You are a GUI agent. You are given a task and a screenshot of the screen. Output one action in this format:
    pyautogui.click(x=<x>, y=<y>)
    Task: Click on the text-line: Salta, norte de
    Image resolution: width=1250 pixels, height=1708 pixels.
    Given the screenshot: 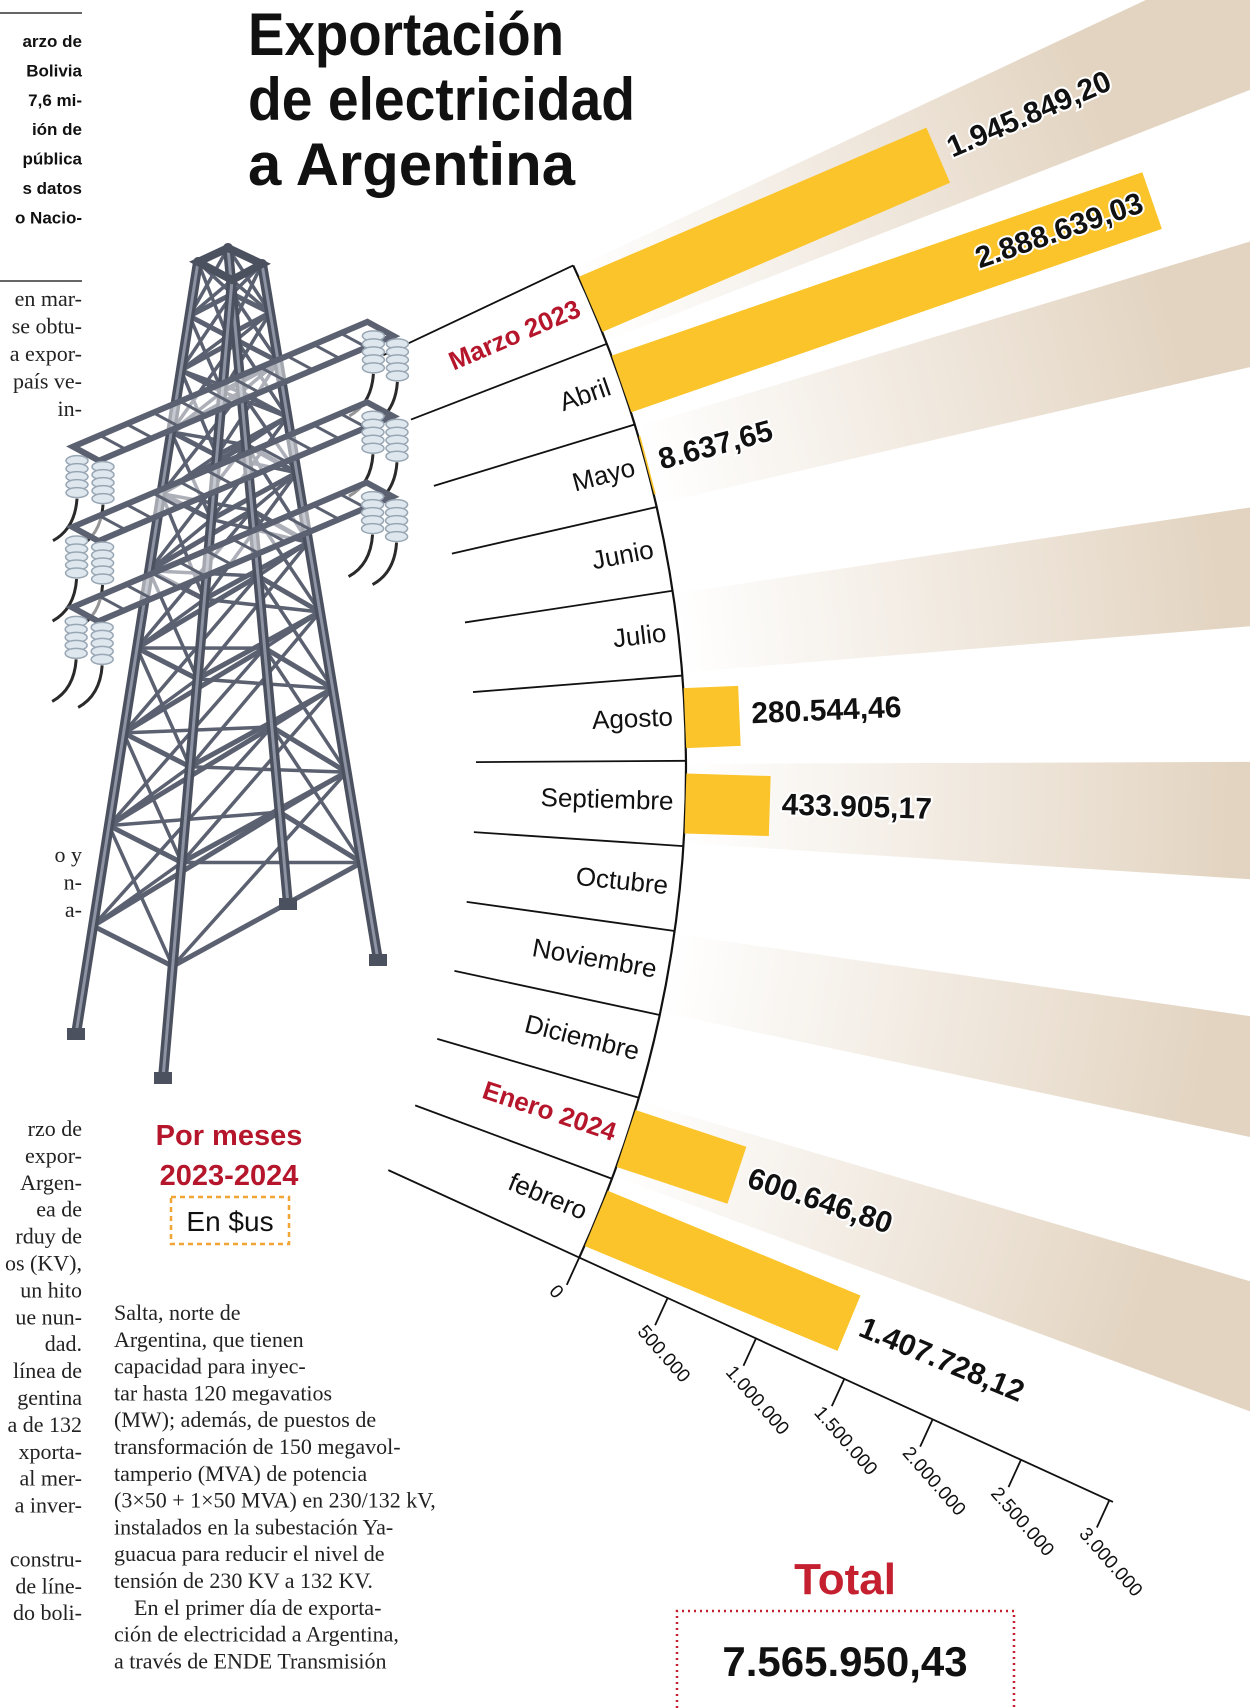 What is the action you would take?
    pyautogui.click(x=177, y=1312)
    